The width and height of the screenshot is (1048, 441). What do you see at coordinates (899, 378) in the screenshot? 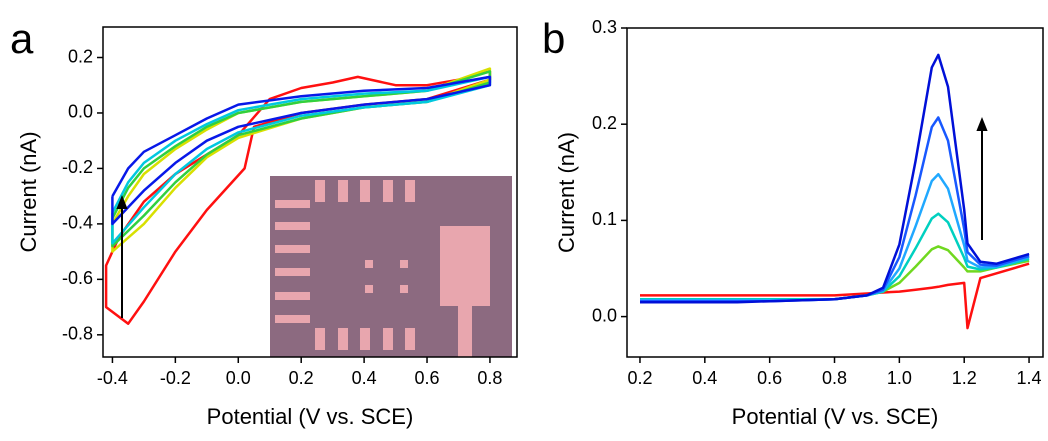
I see `x-tick-label: 1.0` at bounding box center [899, 378].